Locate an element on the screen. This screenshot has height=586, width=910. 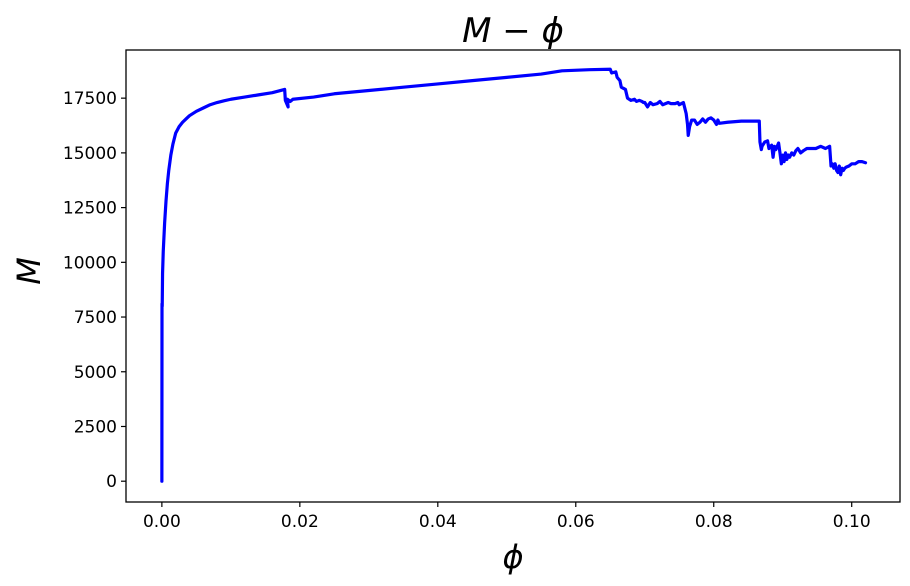
x-axis: 0.00 0.02 0.04 0.06 0.08 0.10 is located at coordinates (507, 517).